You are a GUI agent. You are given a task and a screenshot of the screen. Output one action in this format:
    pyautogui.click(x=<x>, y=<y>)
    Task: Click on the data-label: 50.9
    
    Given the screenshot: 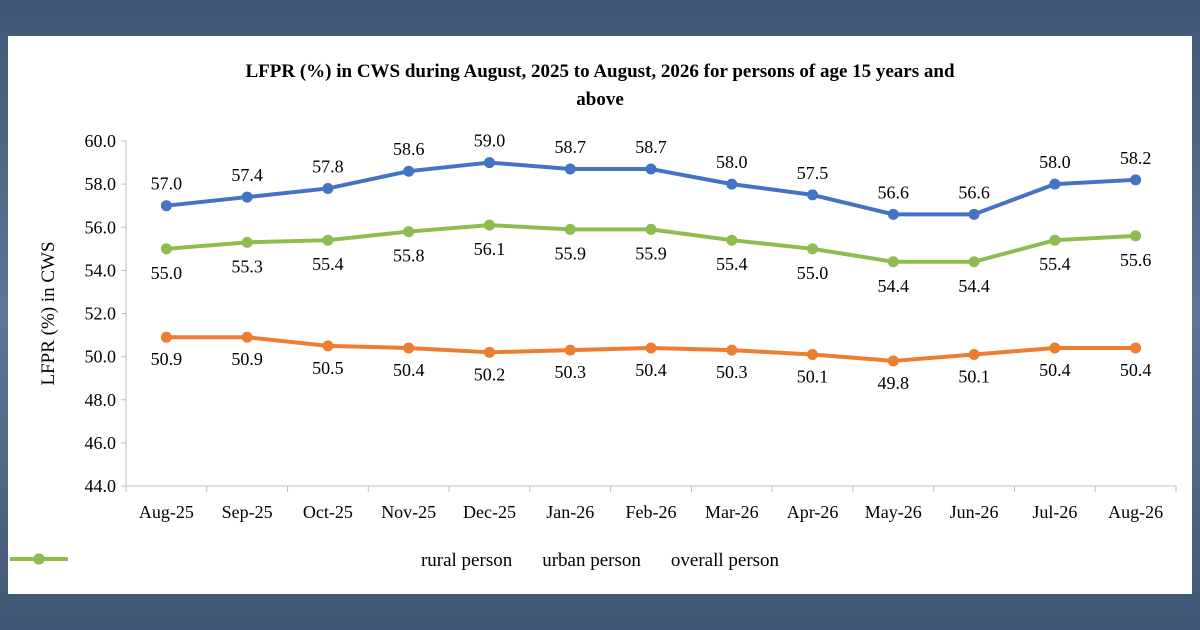 What is the action you would take?
    pyautogui.click(x=247, y=359)
    